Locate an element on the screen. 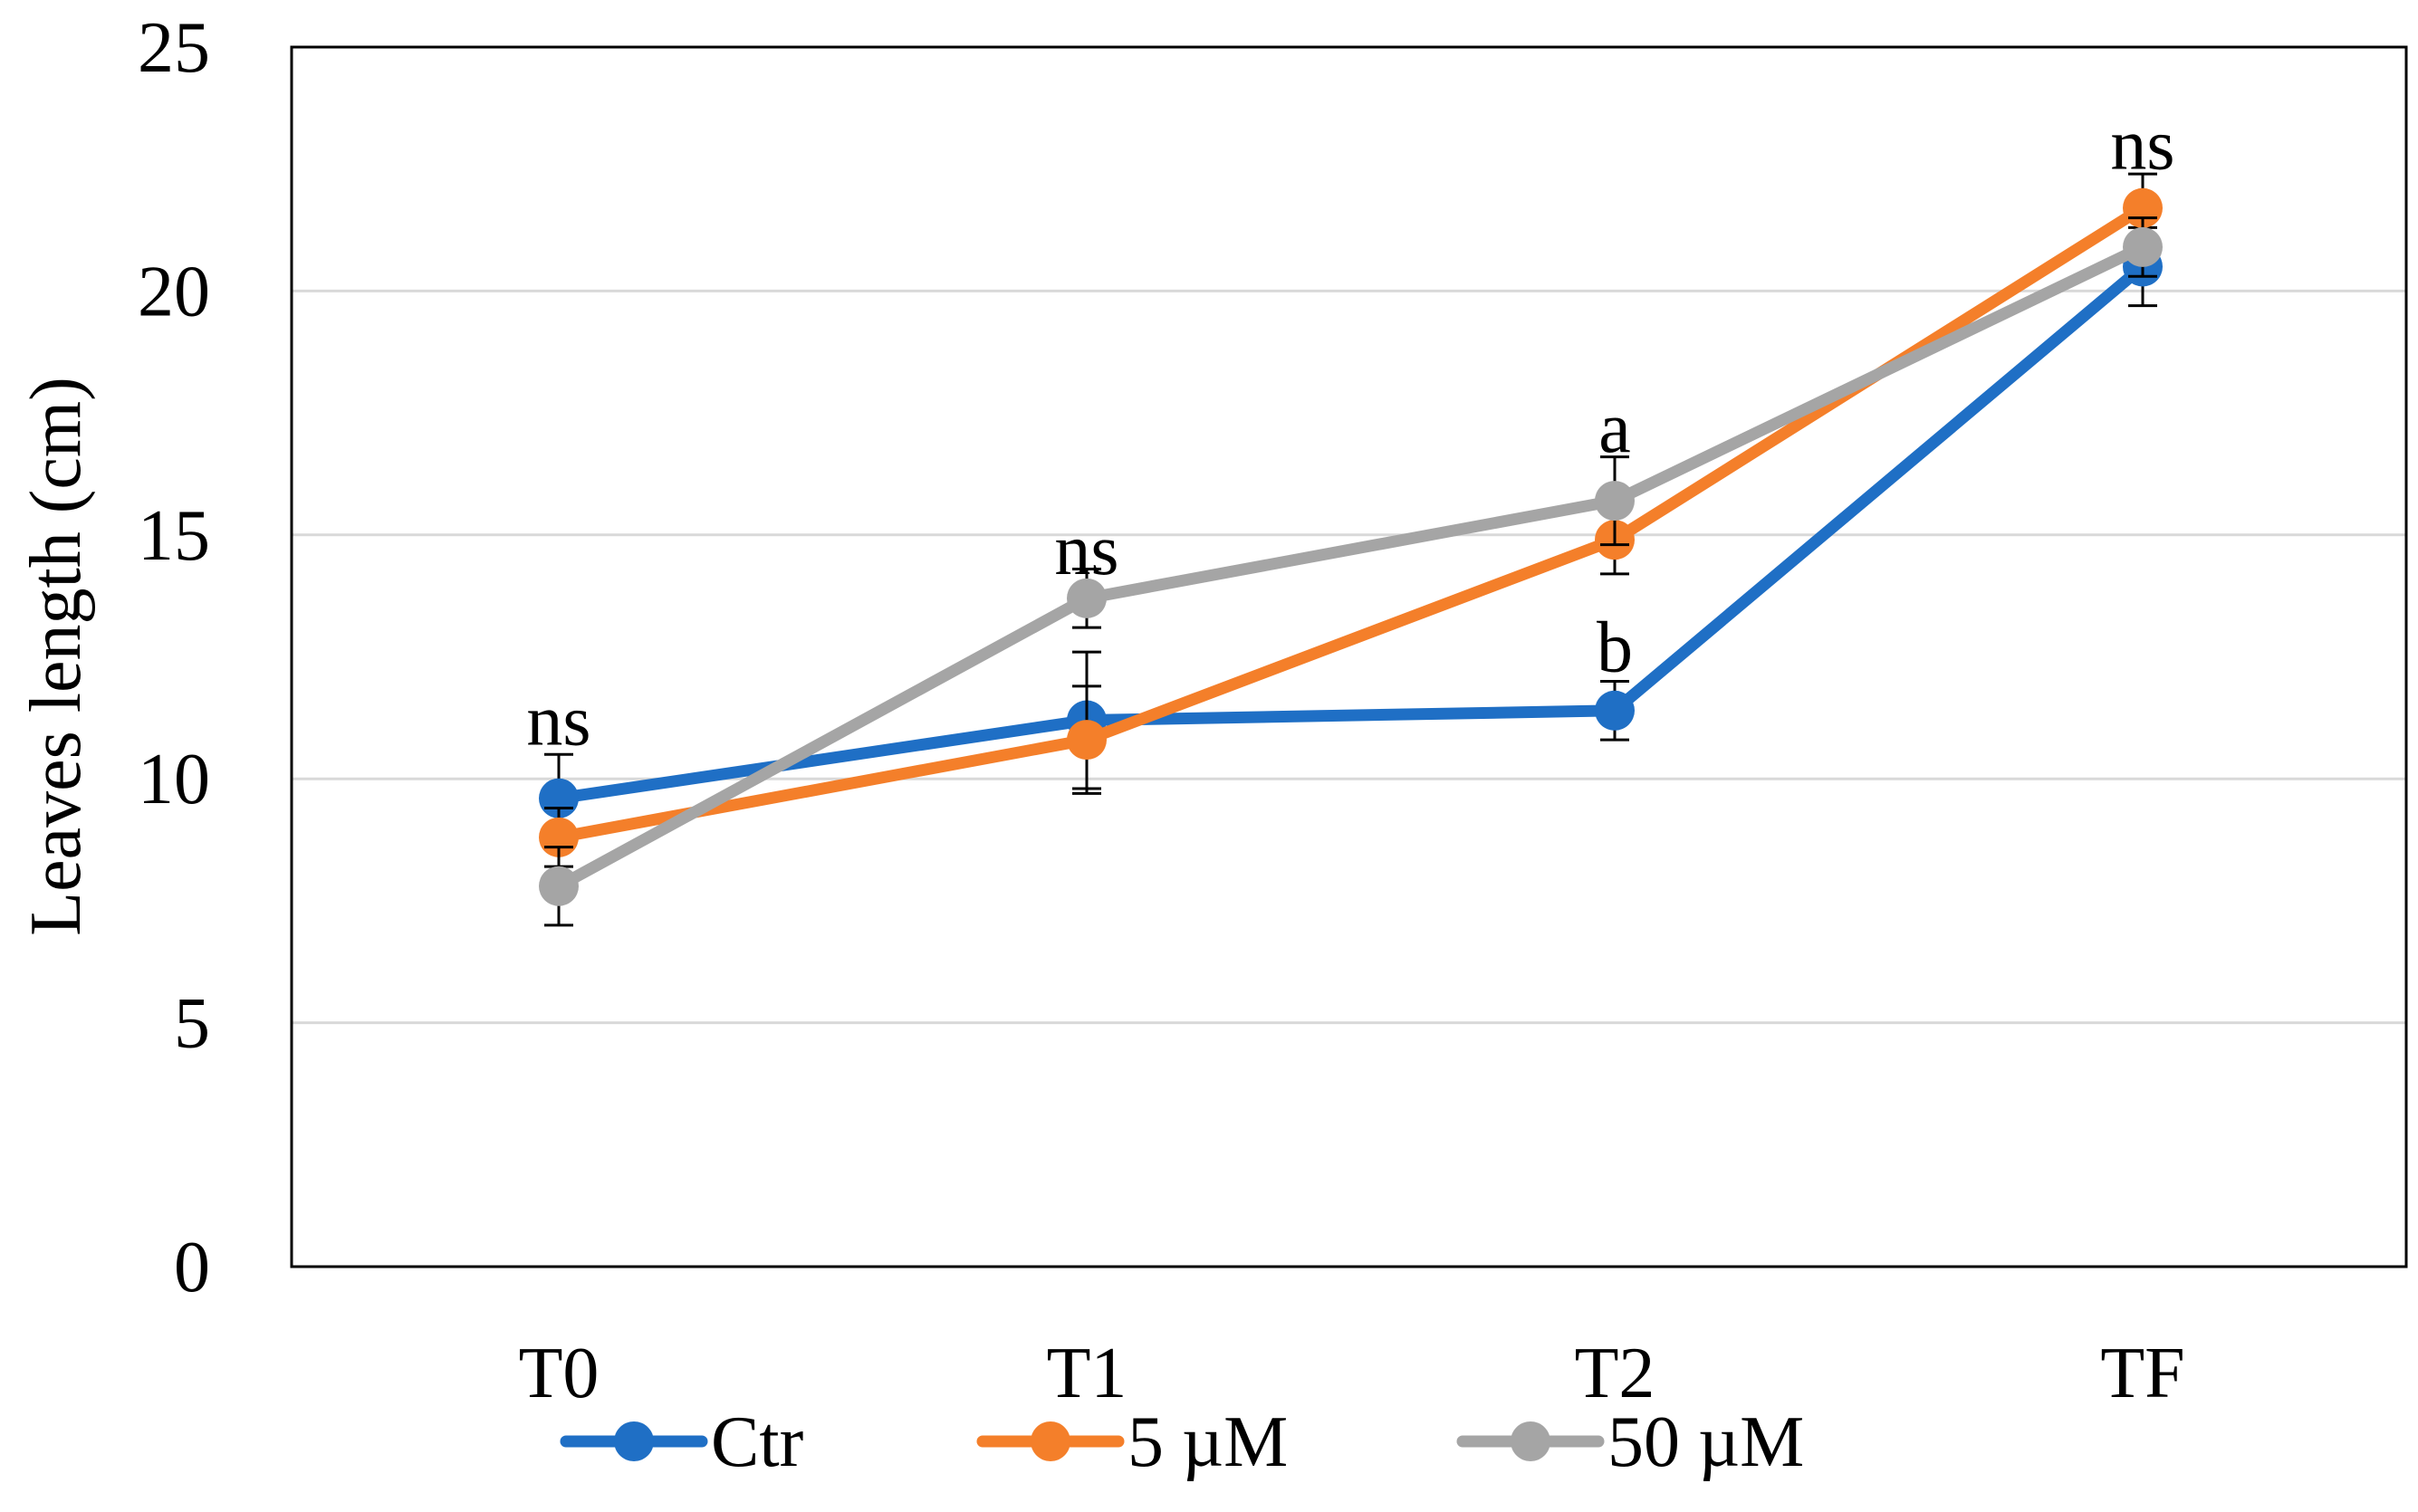 This screenshot has width=2418, height=1512. legend: Ctr 5 µM 50 µM is located at coordinates (1182, 1442).